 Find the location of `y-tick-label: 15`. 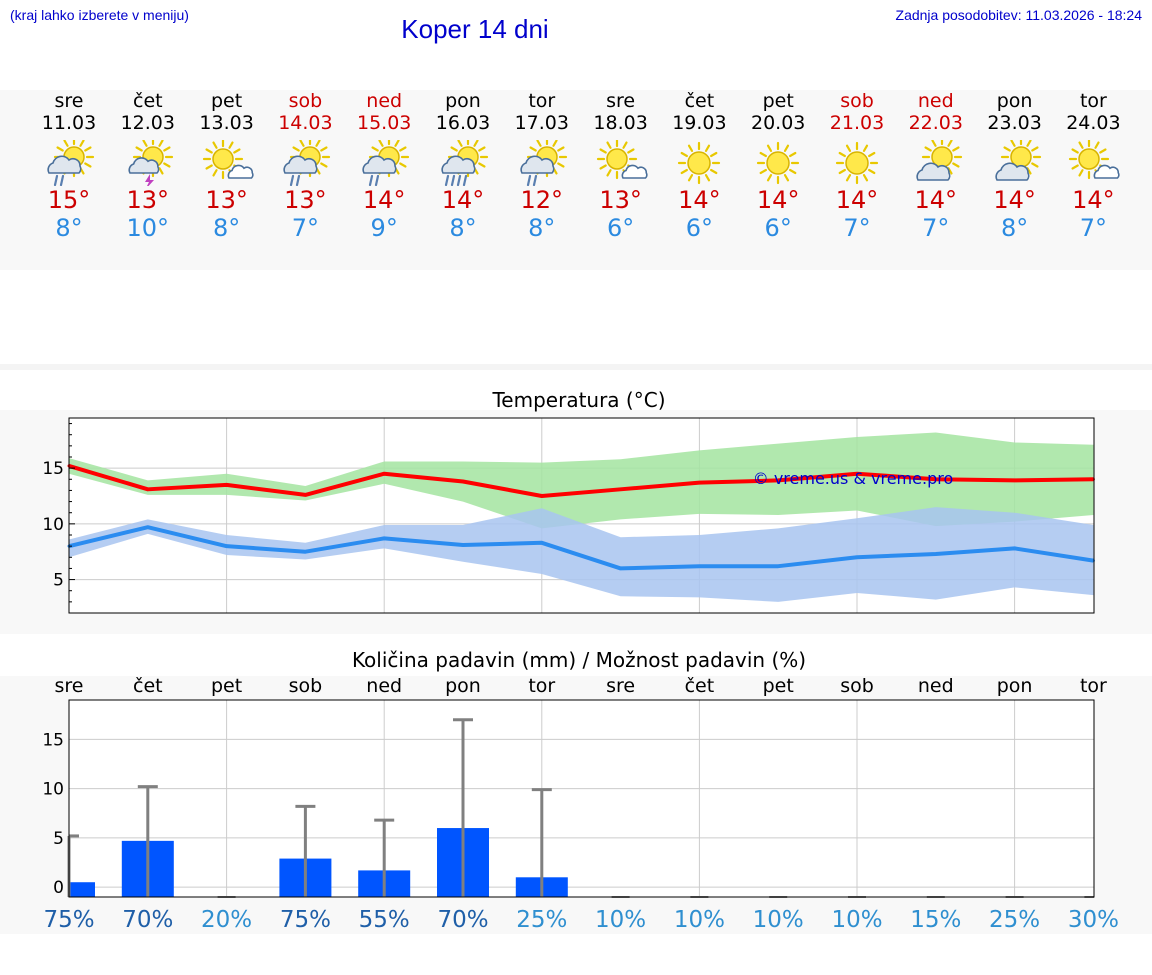

y-tick-label: 15 is located at coordinates (53, 740).